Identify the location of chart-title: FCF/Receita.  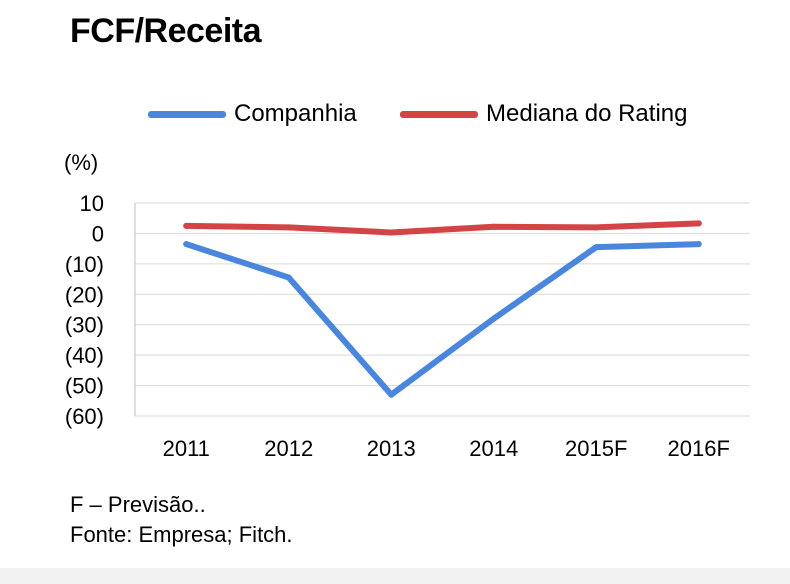
(166, 31).